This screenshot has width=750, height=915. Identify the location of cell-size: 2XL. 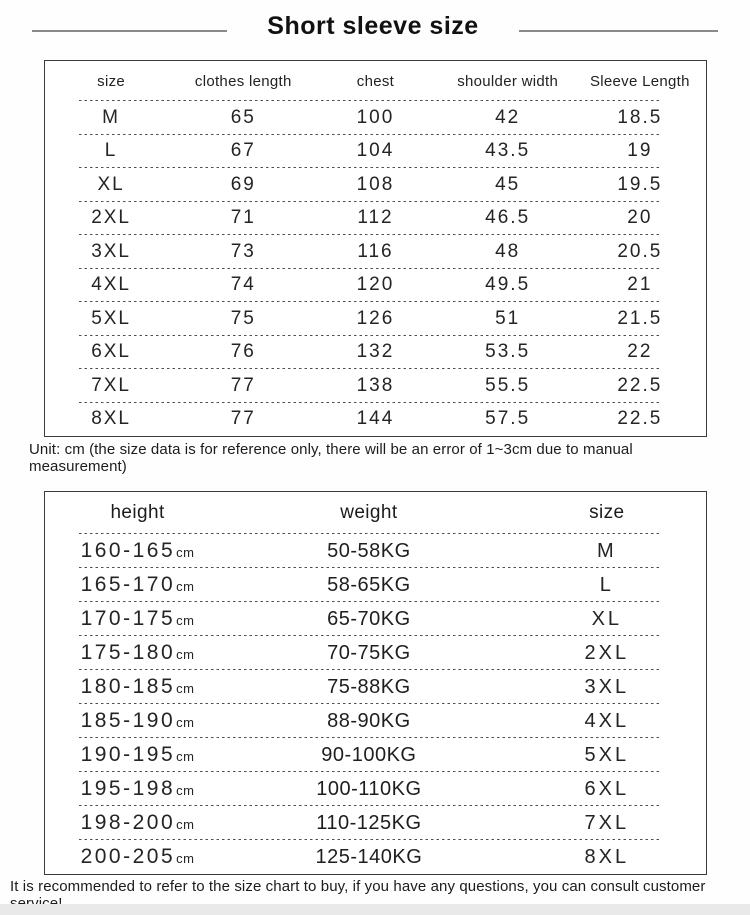
(111, 218).